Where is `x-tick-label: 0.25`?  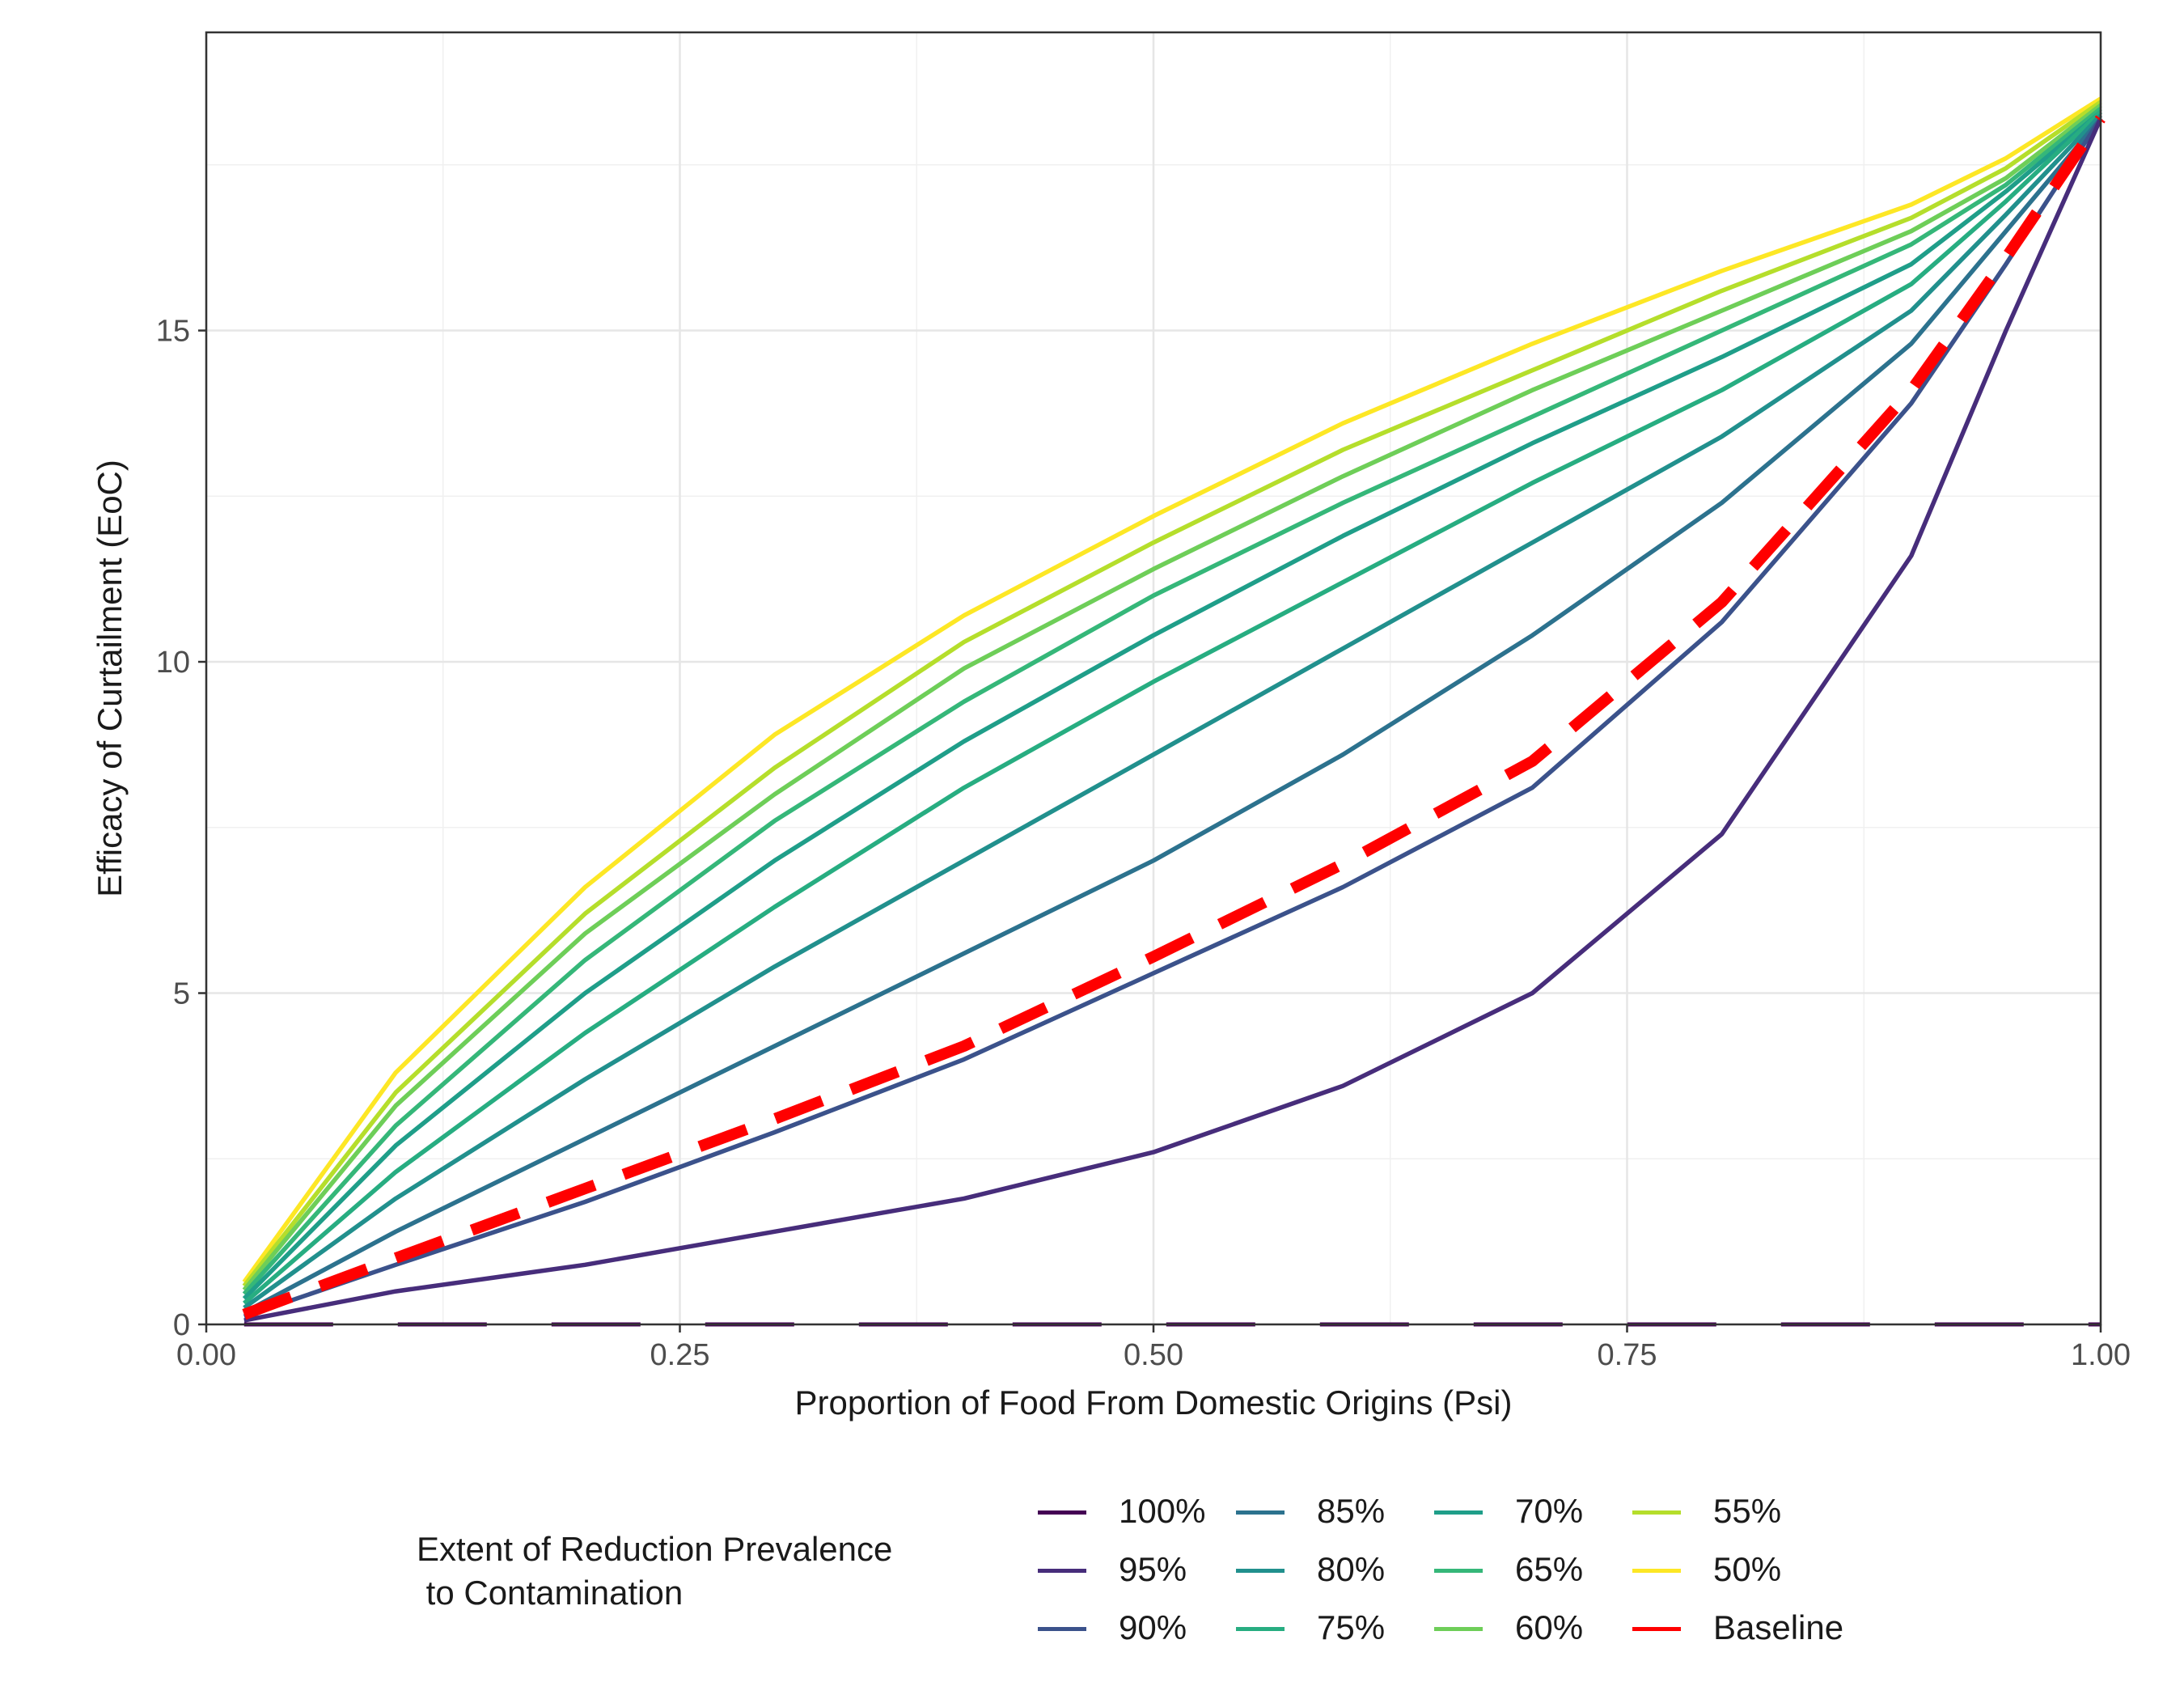
x-tick-label: 0.25 is located at coordinates (680, 1355).